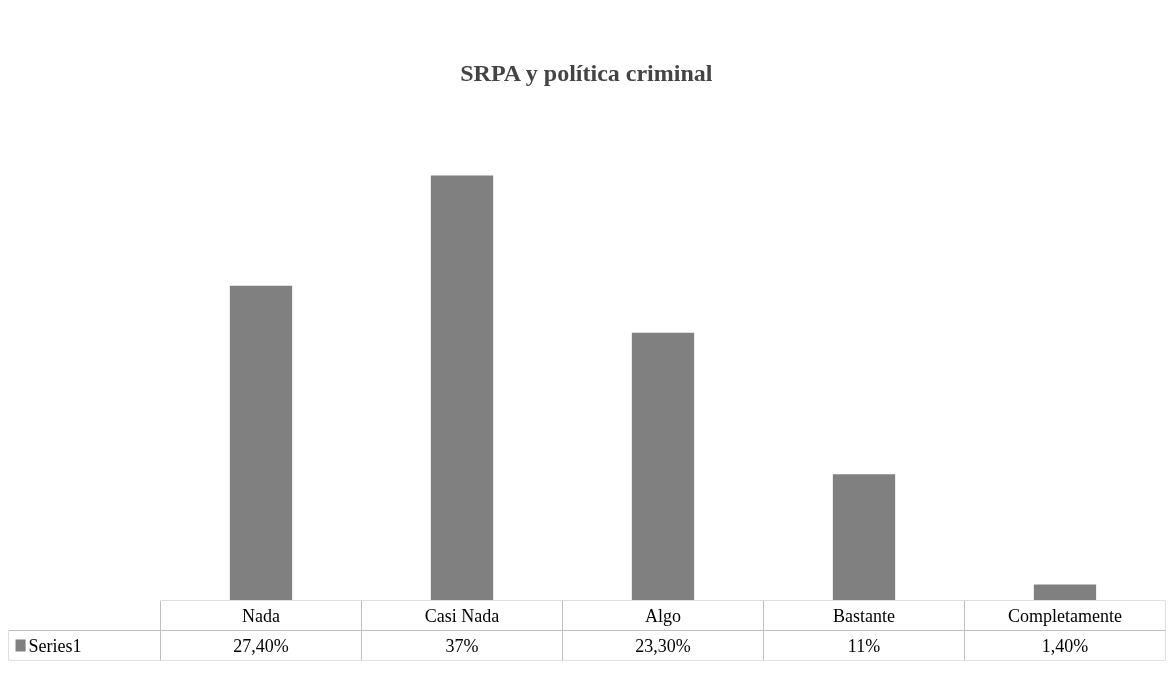  Describe the element at coordinates (261, 615) in the screenshot. I see `x-tick-label: Nada` at that location.